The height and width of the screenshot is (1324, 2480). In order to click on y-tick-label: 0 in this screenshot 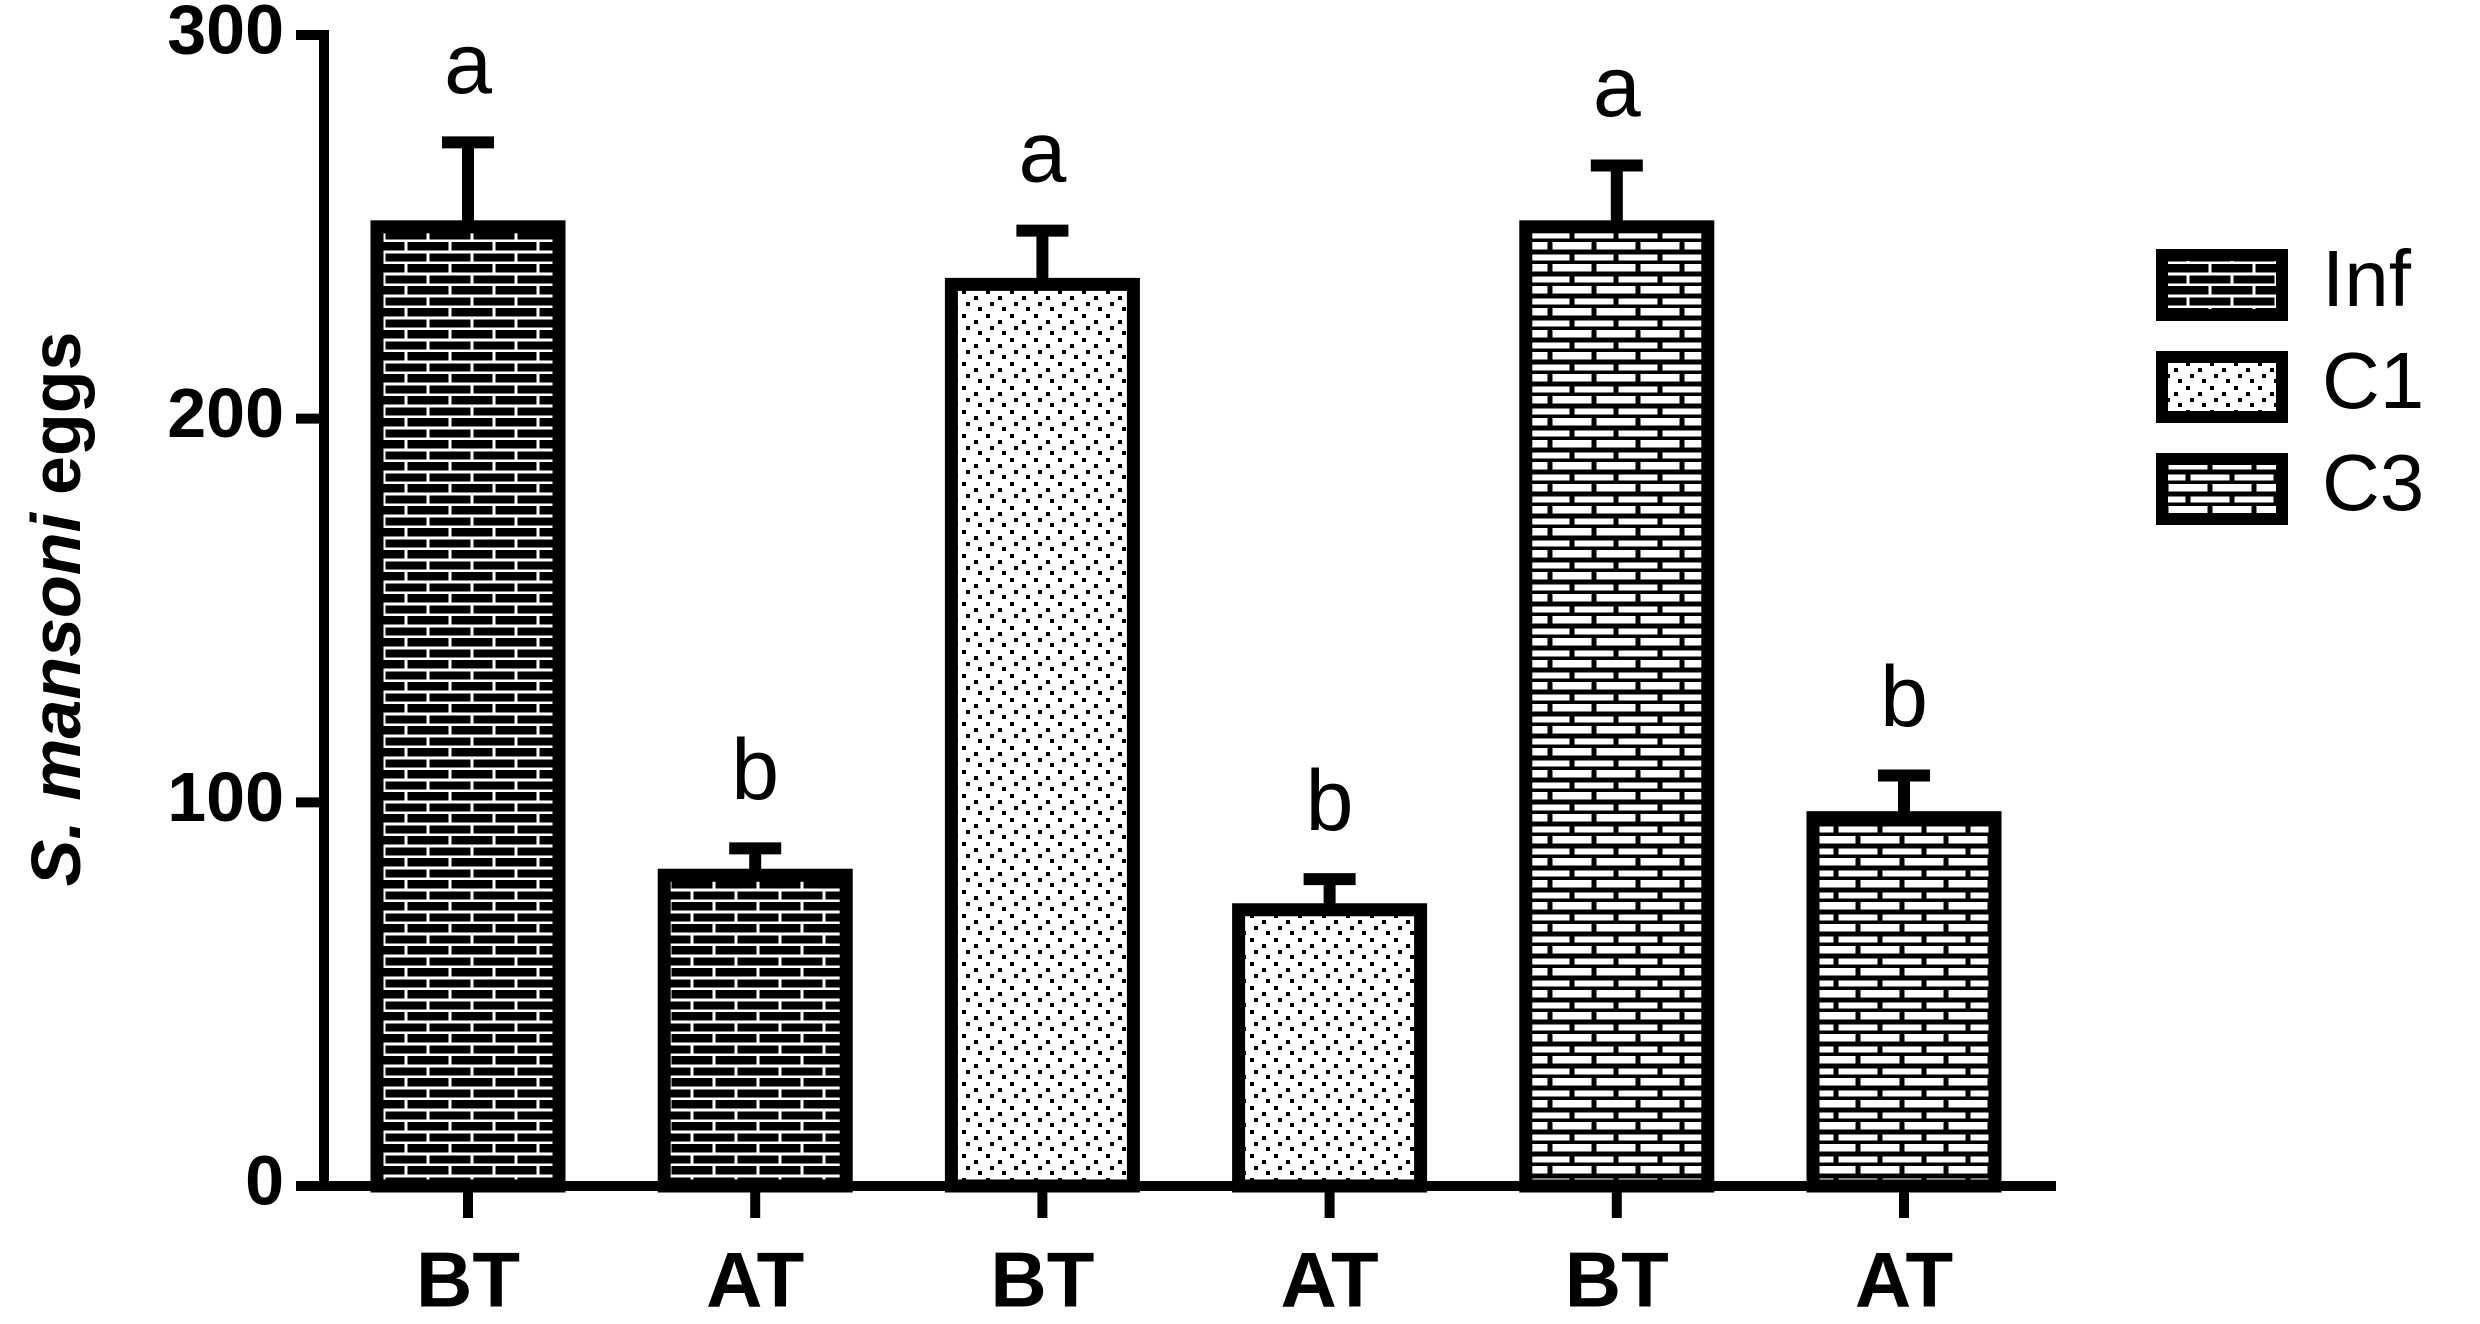, I will do `click(264, 1180)`.